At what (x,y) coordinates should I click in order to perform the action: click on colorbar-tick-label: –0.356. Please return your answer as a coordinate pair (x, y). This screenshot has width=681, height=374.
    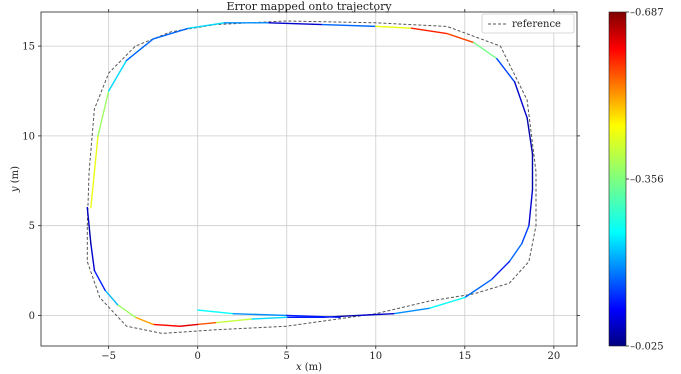
    Looking at the image, I should click on (647, 180).